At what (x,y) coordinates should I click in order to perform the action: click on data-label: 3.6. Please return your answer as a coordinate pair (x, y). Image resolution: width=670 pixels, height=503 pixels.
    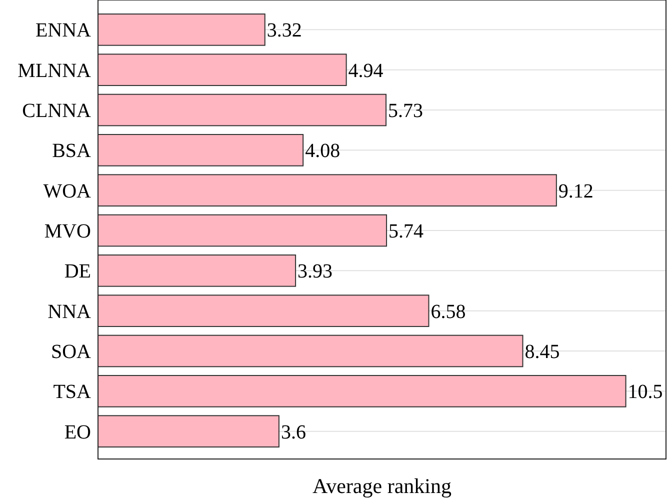
    Looking at the image, I should click on (293, 432).